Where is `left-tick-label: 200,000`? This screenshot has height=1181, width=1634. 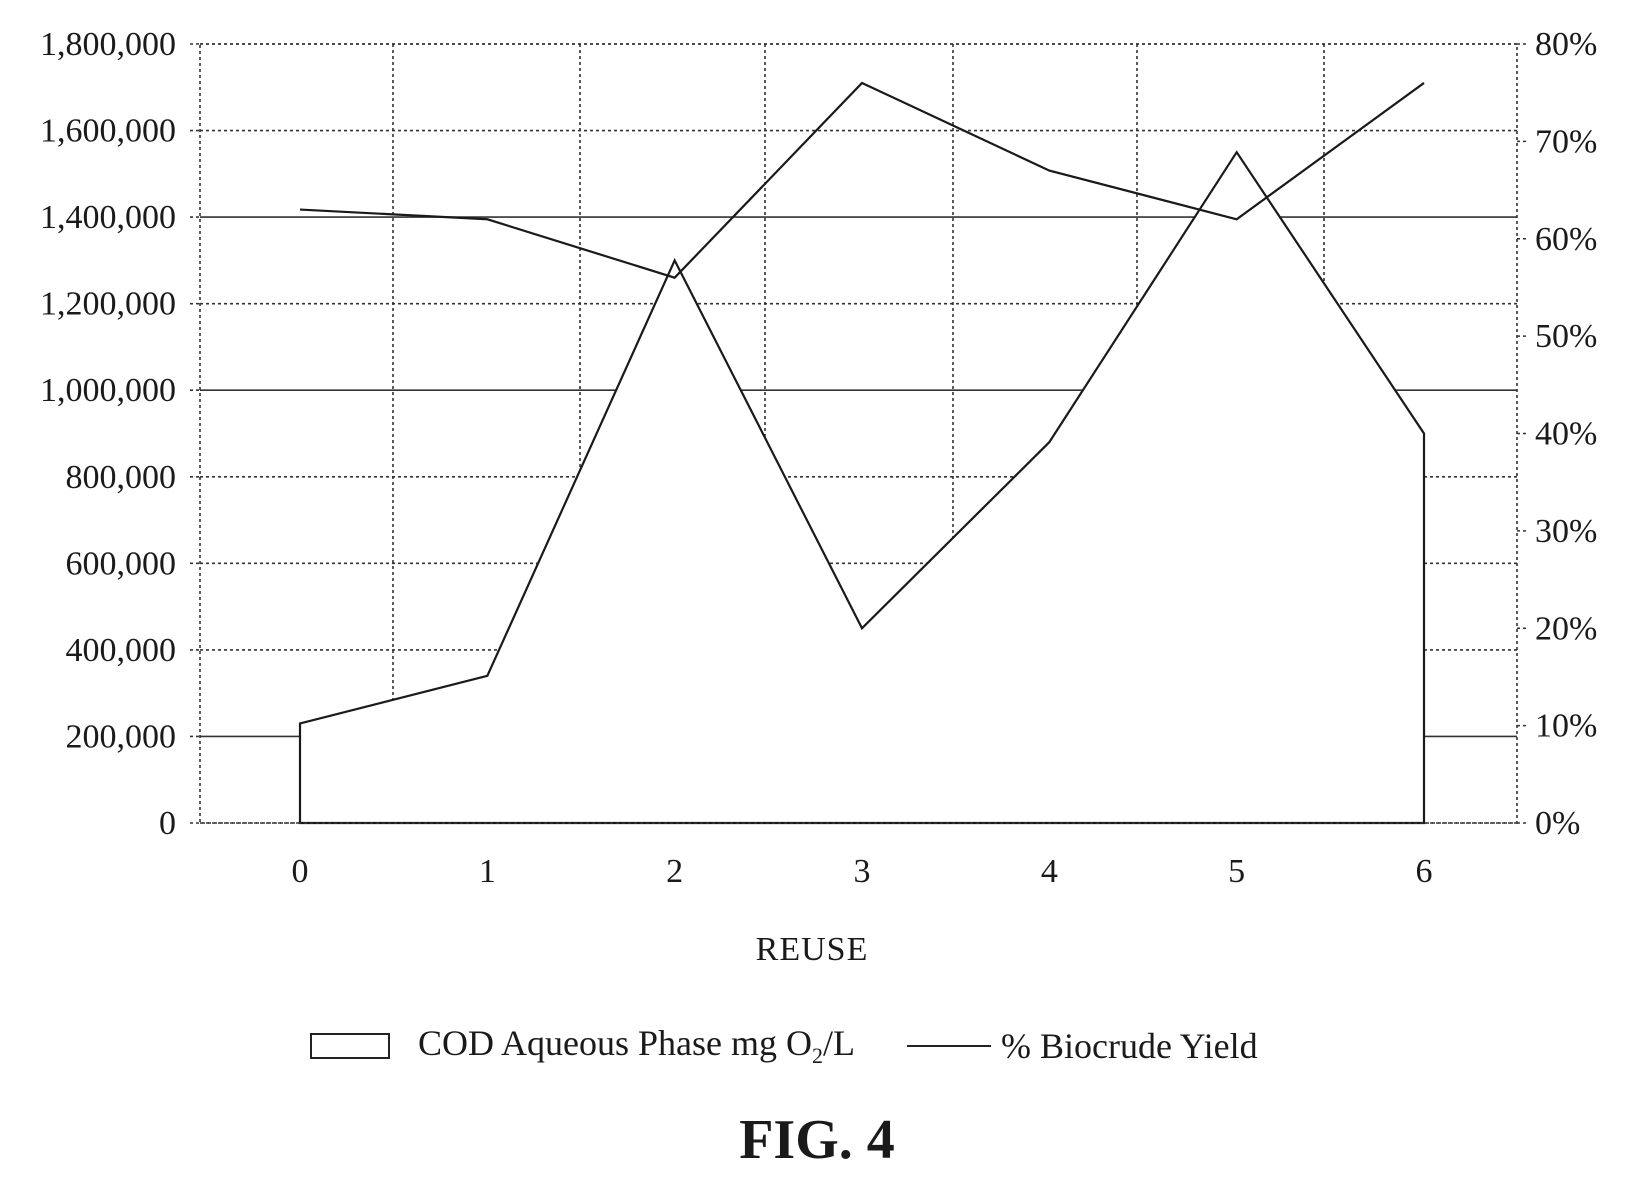
left-tick-label: 200,000 is located at coordinates (121, 736).